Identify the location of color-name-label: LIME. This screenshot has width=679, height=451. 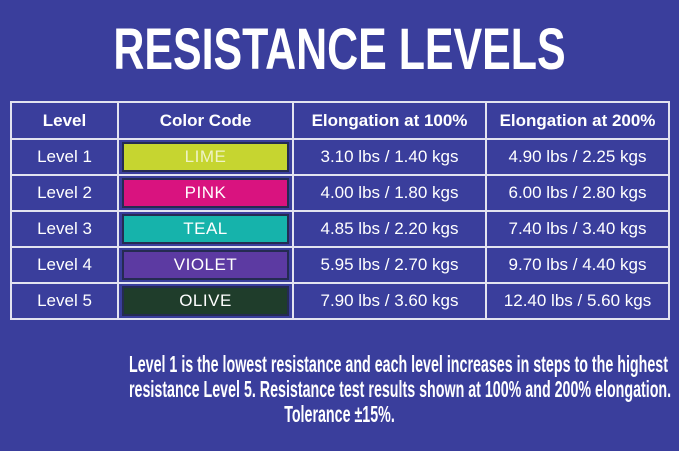
(205, 156).